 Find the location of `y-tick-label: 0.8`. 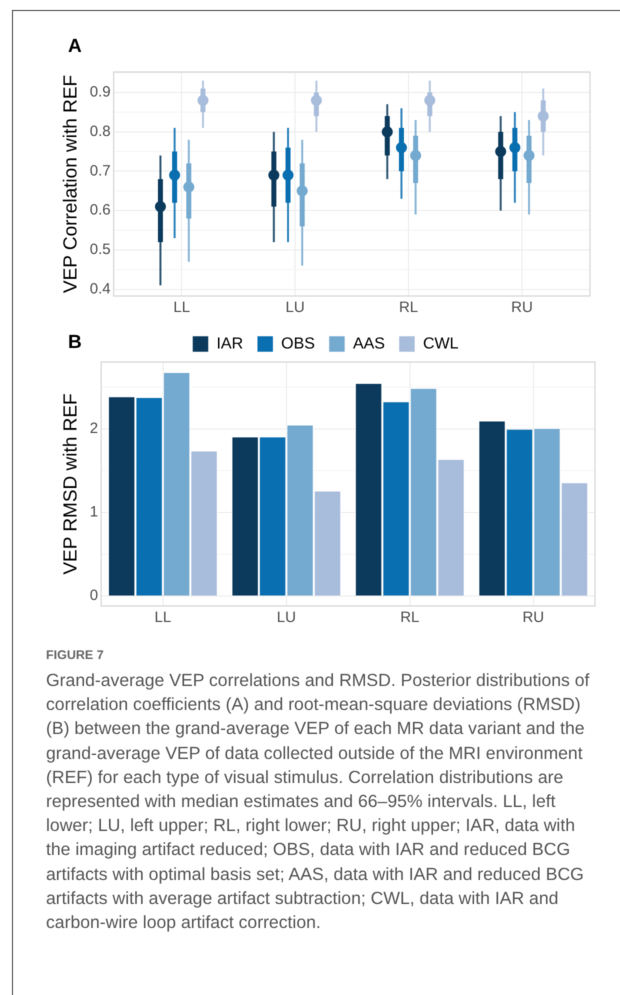

y-tick-label: 0.8 is located at coordinates (100, 131).